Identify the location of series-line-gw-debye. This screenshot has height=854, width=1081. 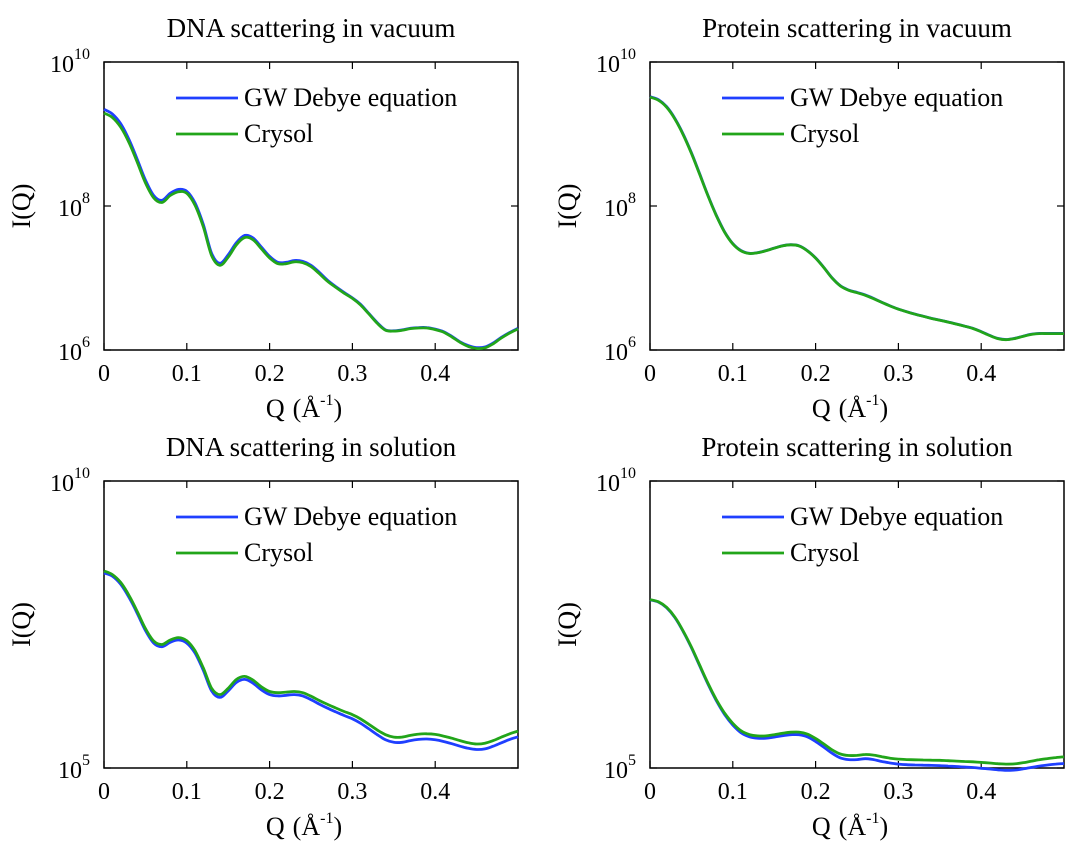
(311, 661).